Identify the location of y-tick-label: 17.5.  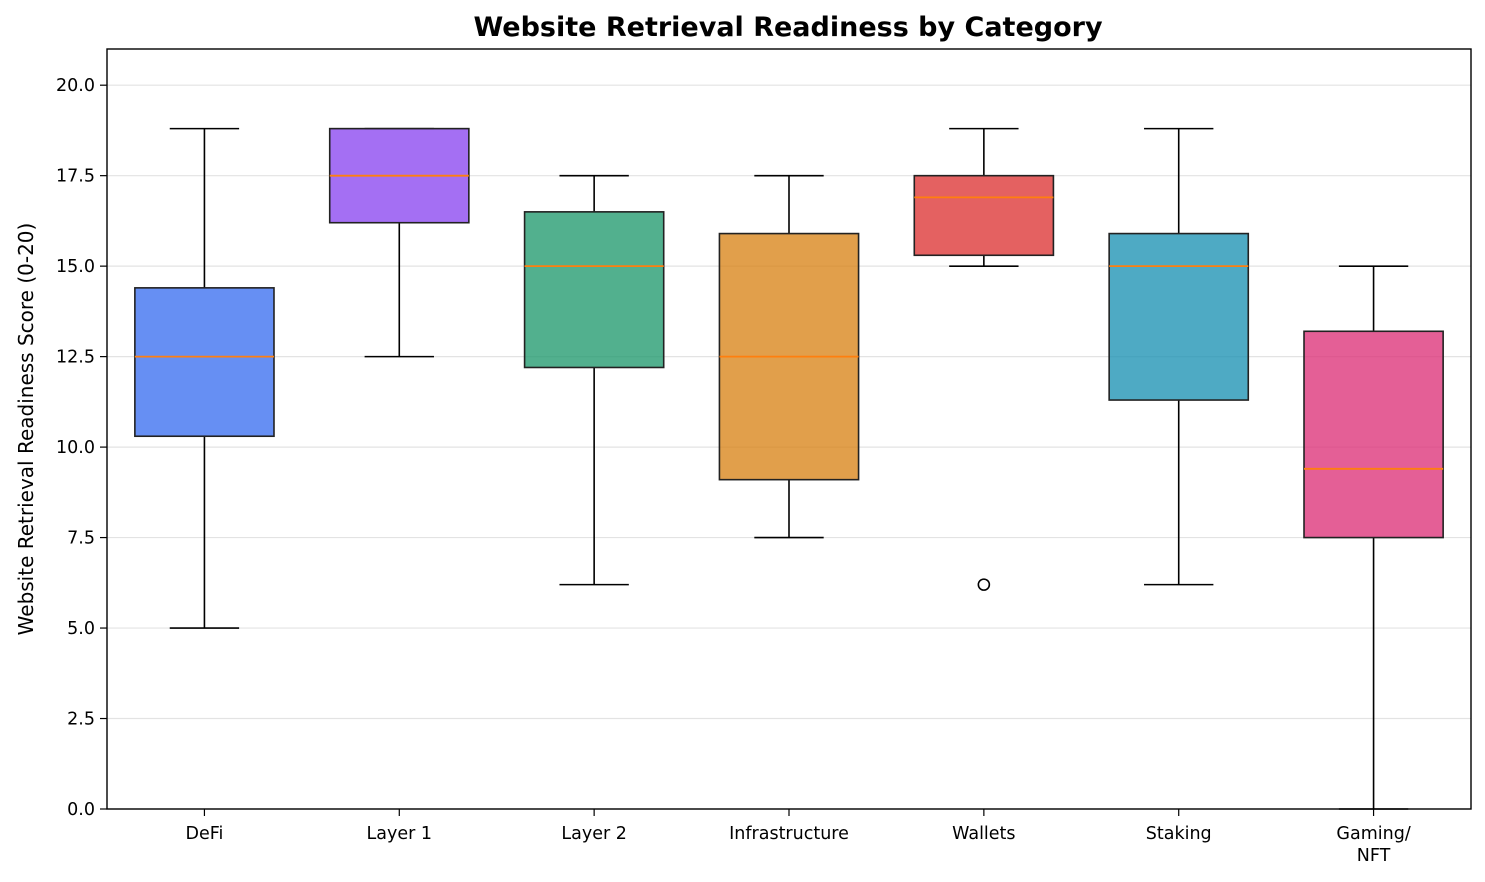
(75, 177).